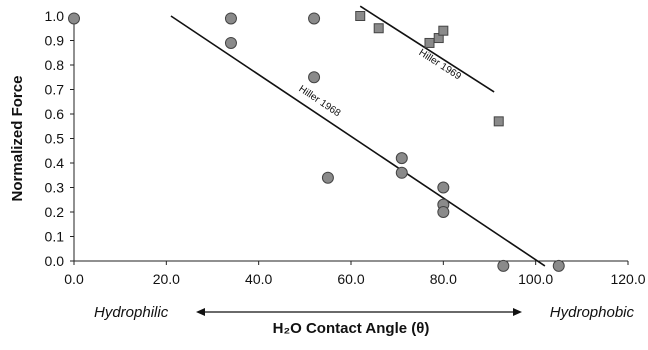 Image resolution: width=648 pixels, height=350 pixels. What do you see at coordinates (55, 90) in the screenshot?
I see `y-tick-label: 0.7` at bounding box center [55, 90].